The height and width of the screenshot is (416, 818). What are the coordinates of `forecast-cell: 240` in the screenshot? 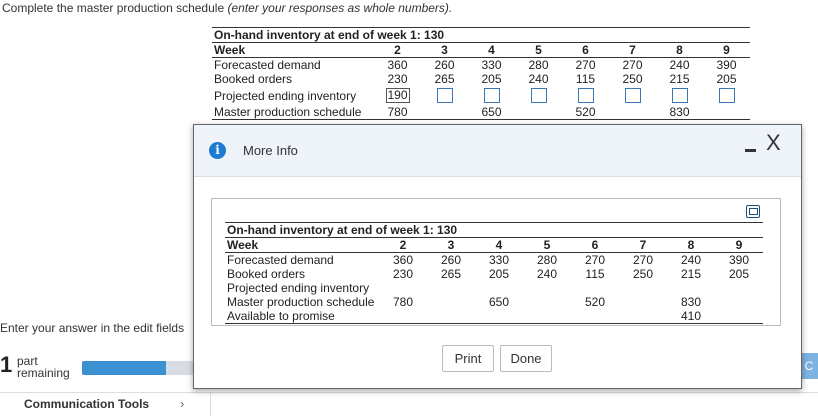 It's located at (679, 65).